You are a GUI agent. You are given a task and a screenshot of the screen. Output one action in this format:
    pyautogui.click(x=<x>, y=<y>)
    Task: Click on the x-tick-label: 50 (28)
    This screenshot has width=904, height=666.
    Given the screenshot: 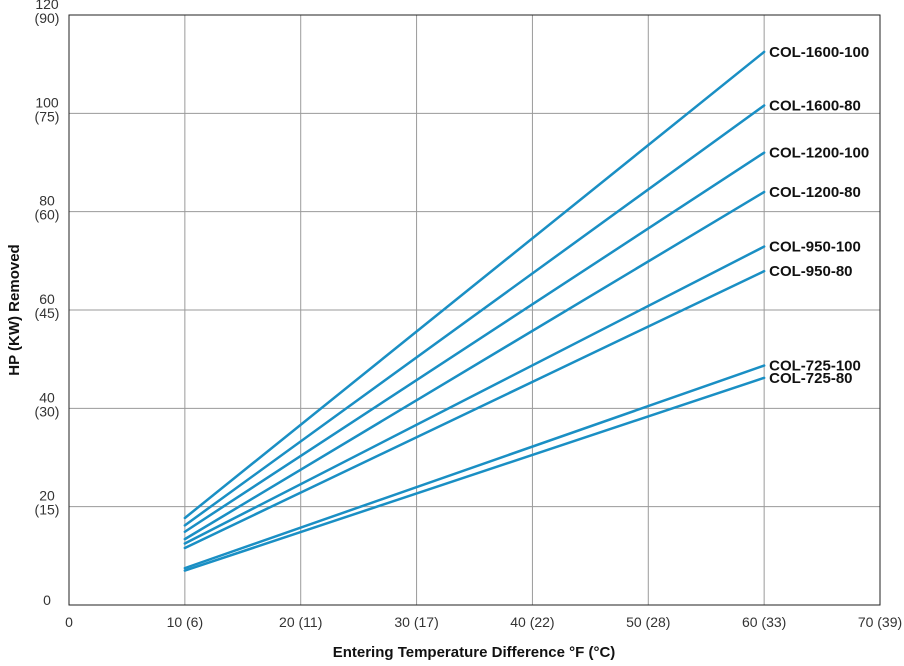 What is the action you would take?
    pyautogui.click(x=648, y=622)
    